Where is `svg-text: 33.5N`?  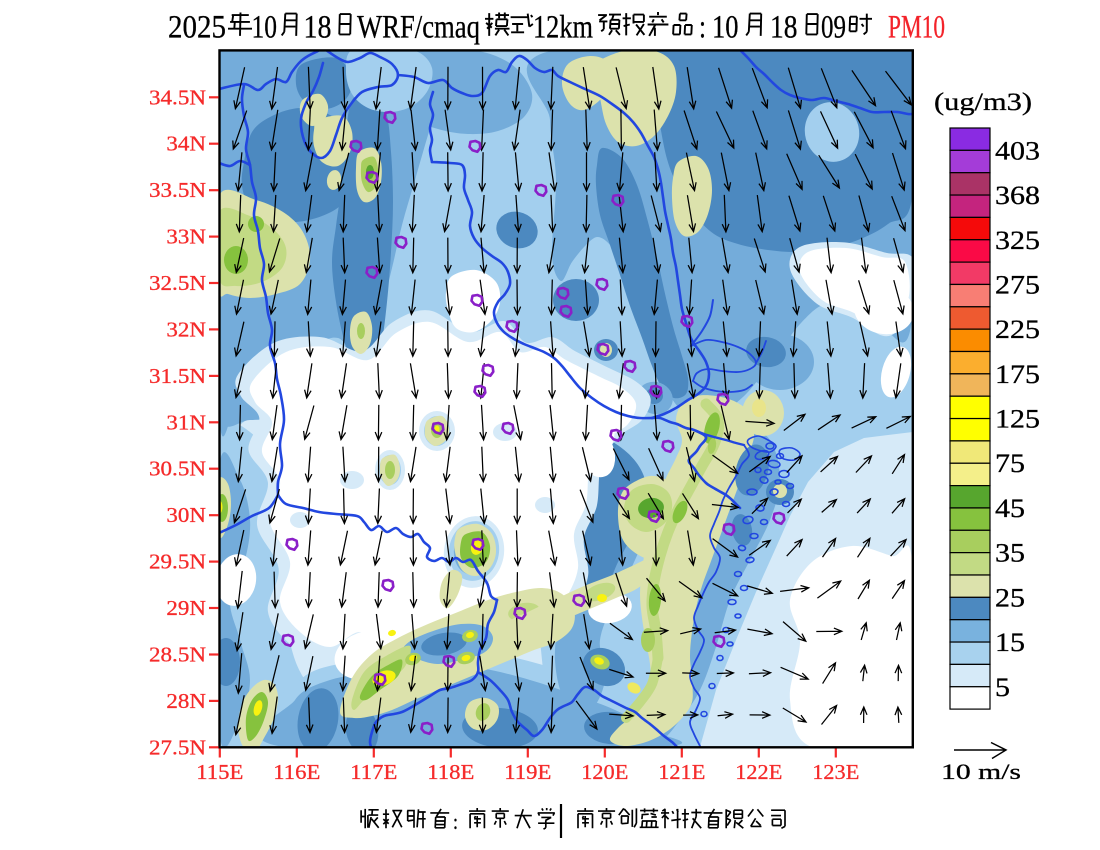
svg-text: 33.5N is located at coordinates (177, 190).